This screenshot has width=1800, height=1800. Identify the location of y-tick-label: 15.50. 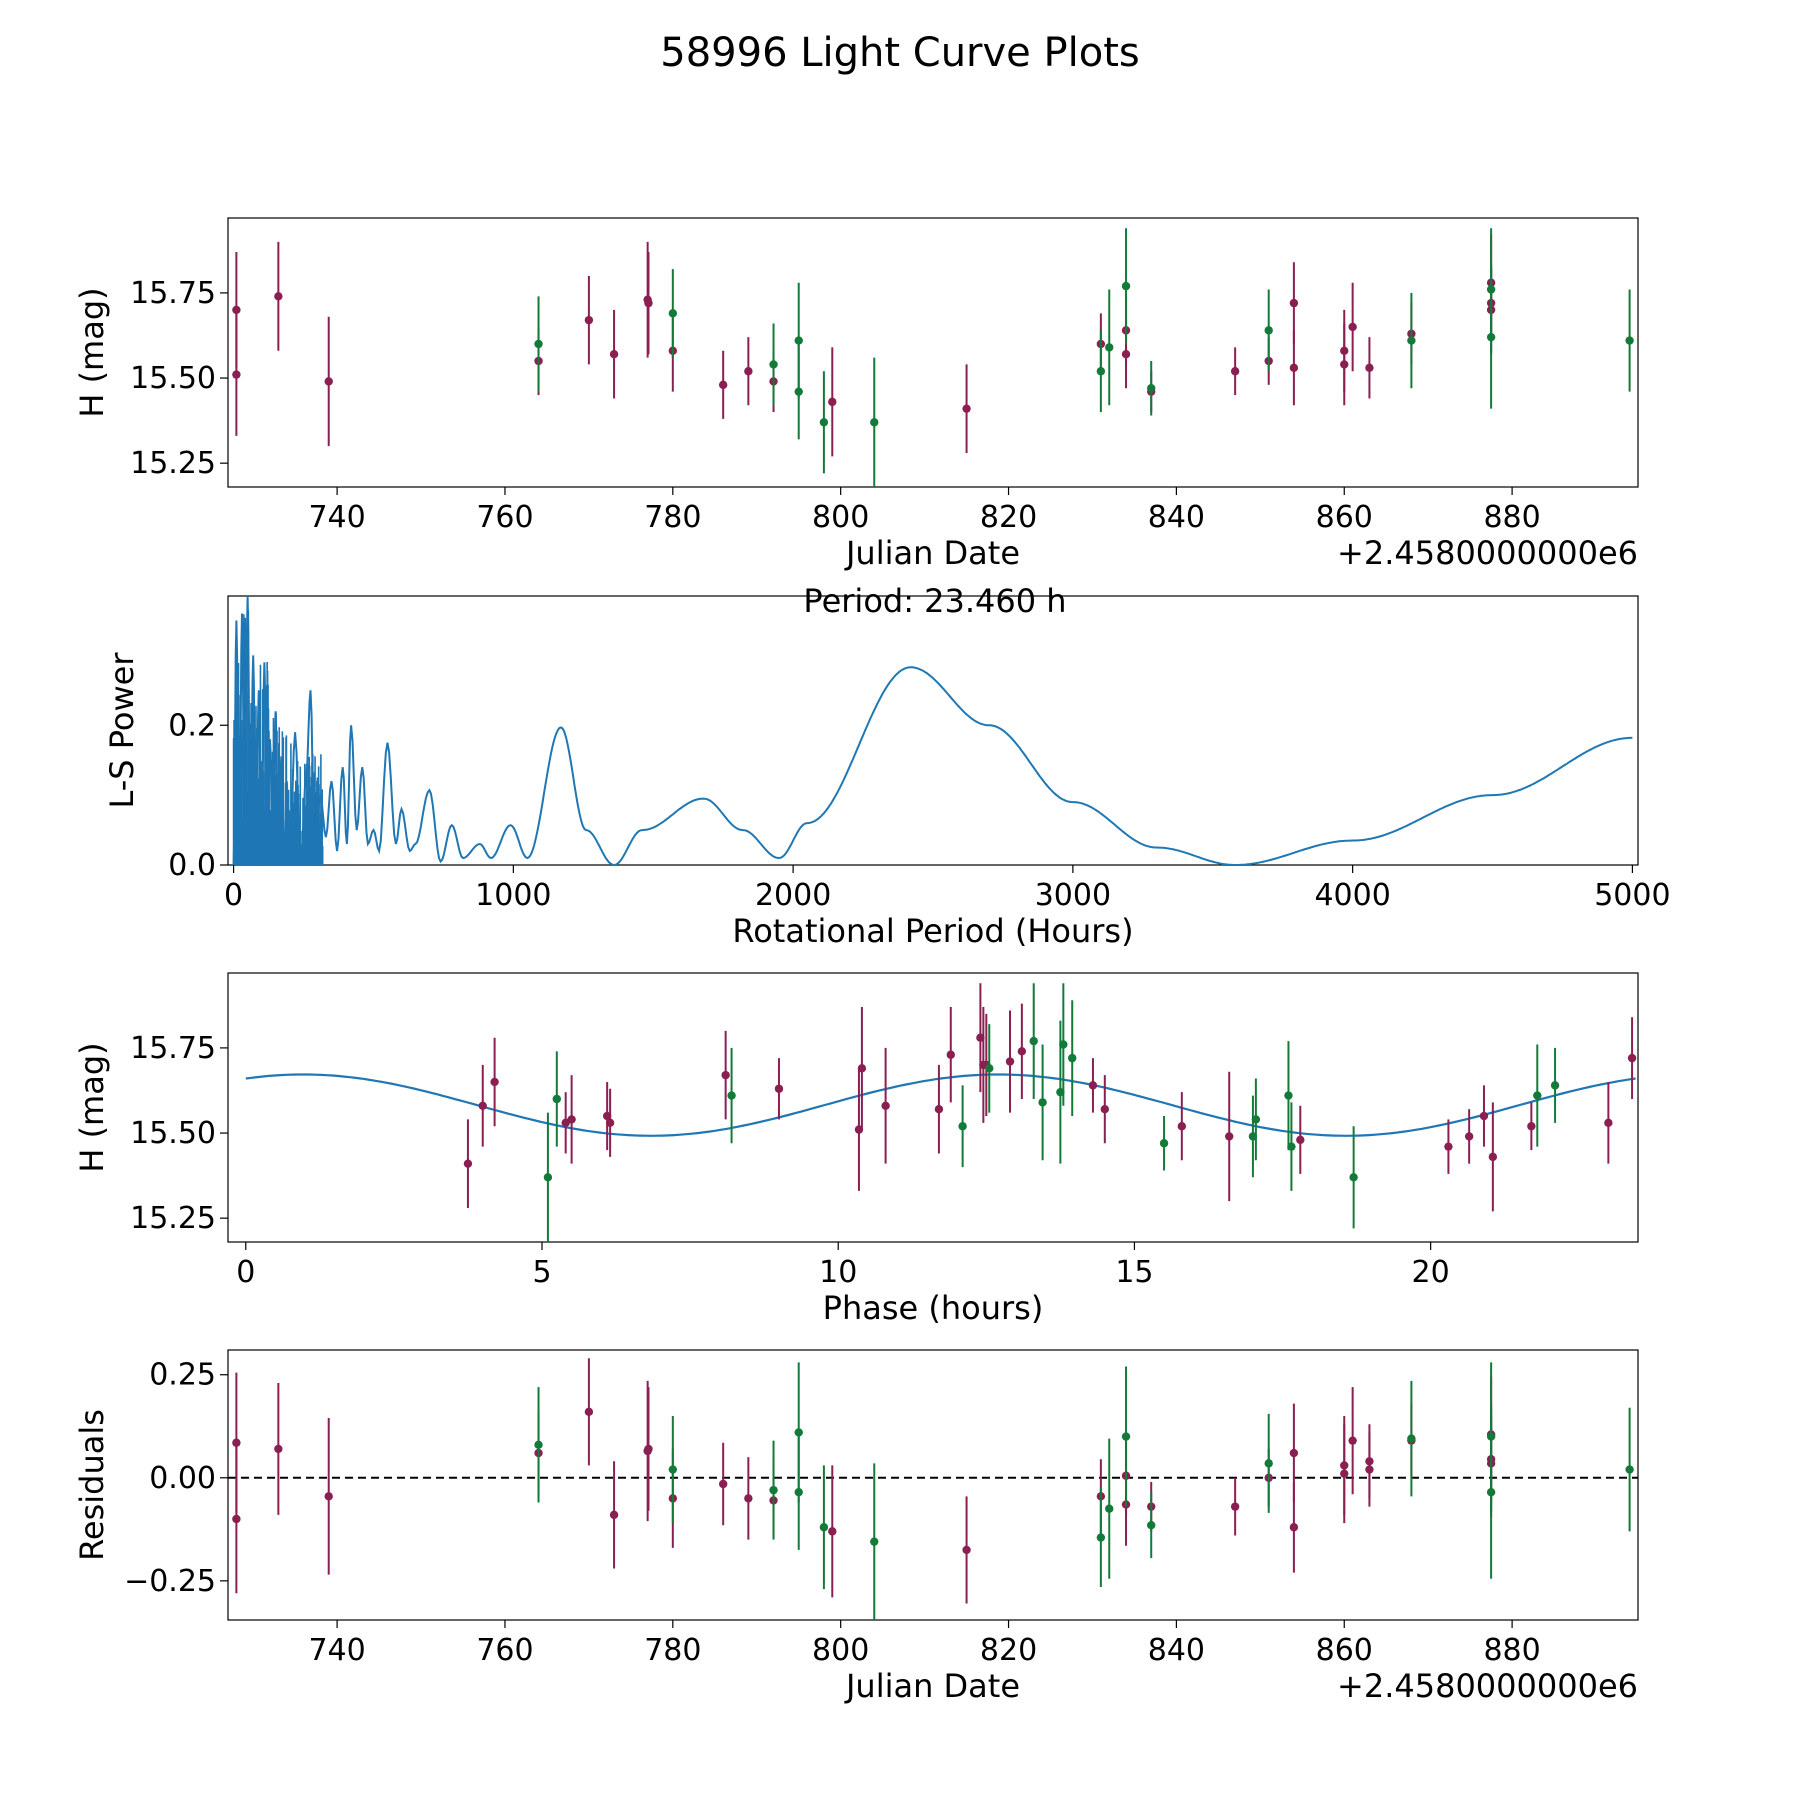
(173, 1133).